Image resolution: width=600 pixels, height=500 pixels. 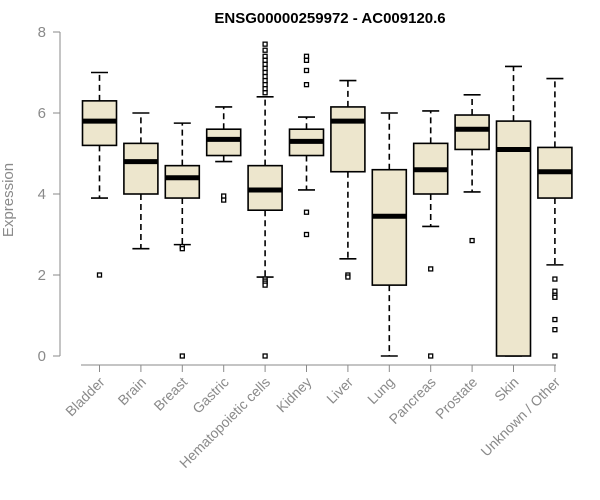 I want to click on x-tick-label: Brain, so click(x=132, y=391).